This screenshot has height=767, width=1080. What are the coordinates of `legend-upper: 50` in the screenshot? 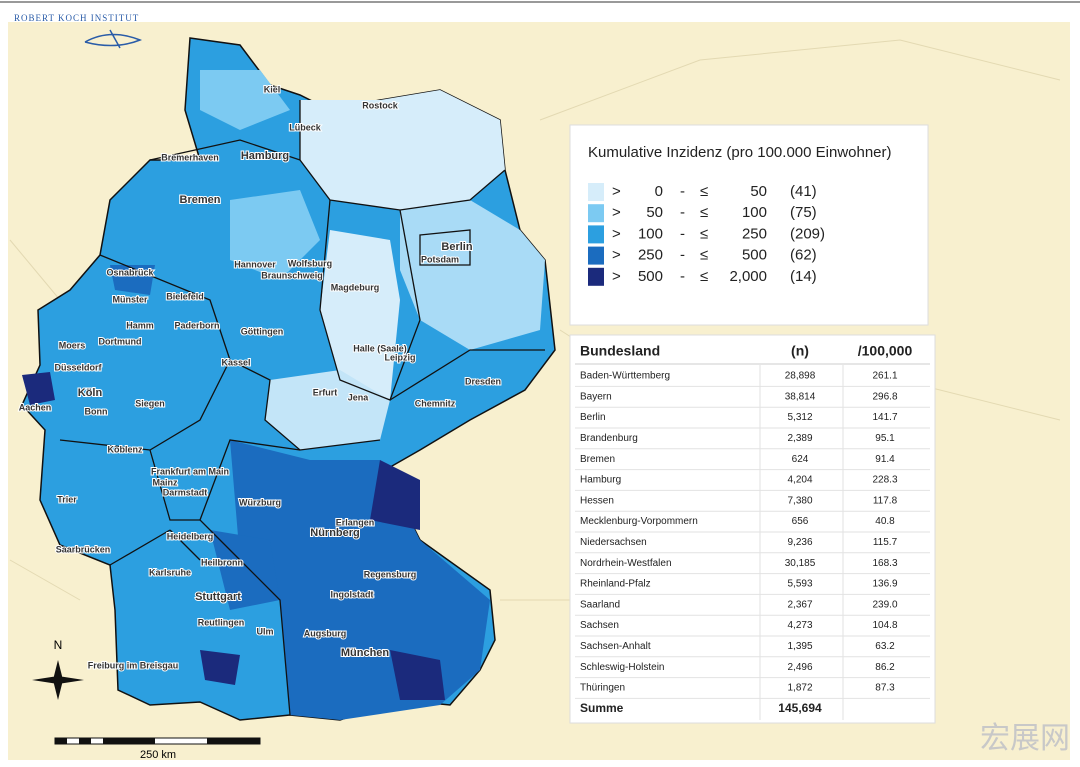 It's located at (758, 191).